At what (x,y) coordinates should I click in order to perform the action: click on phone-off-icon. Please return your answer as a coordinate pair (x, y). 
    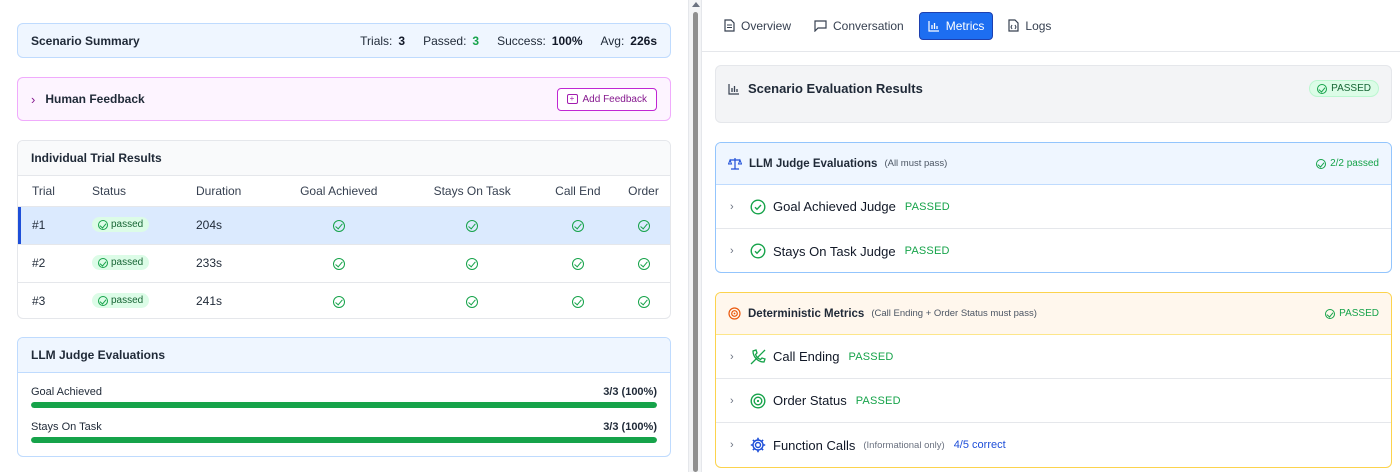
    Looking at the image, I should click on (758, 356).